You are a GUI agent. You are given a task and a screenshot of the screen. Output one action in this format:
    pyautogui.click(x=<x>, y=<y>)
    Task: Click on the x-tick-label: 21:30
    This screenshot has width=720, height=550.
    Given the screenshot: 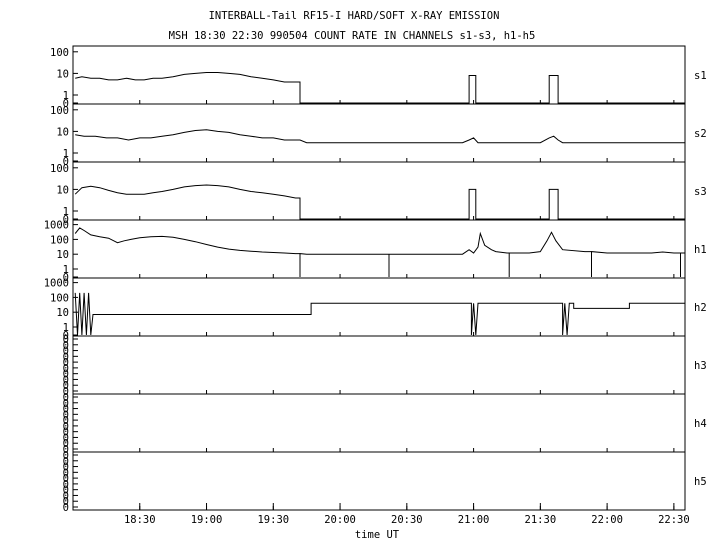 What is the action you would take?
    pyautogui.click(x=541, y=520)
    